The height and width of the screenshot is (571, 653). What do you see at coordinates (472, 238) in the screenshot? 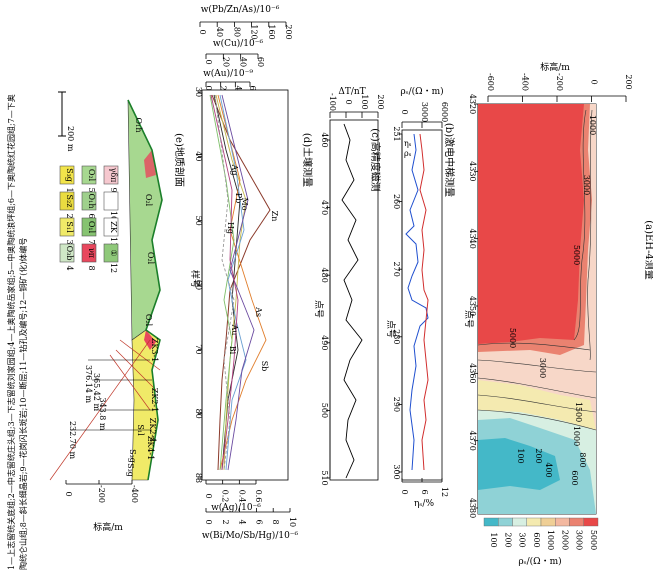
I see `tick-label: 4340` at bounding box center [472, 238].